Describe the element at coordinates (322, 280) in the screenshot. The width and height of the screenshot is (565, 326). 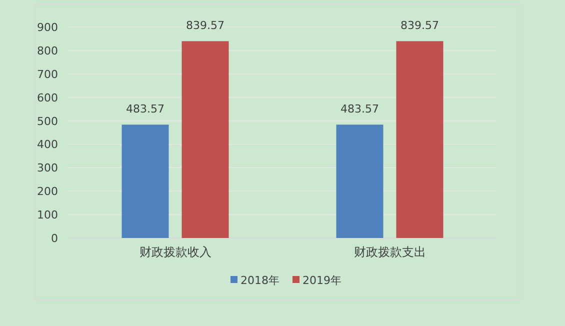
I see `legend-label: 2019年` at that location.